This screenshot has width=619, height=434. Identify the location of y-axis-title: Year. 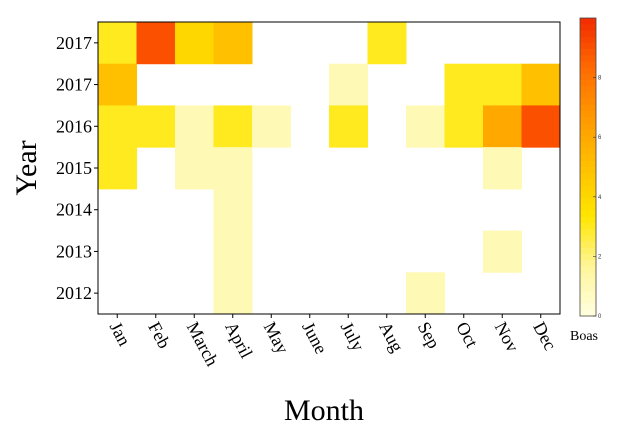
(26, 167).